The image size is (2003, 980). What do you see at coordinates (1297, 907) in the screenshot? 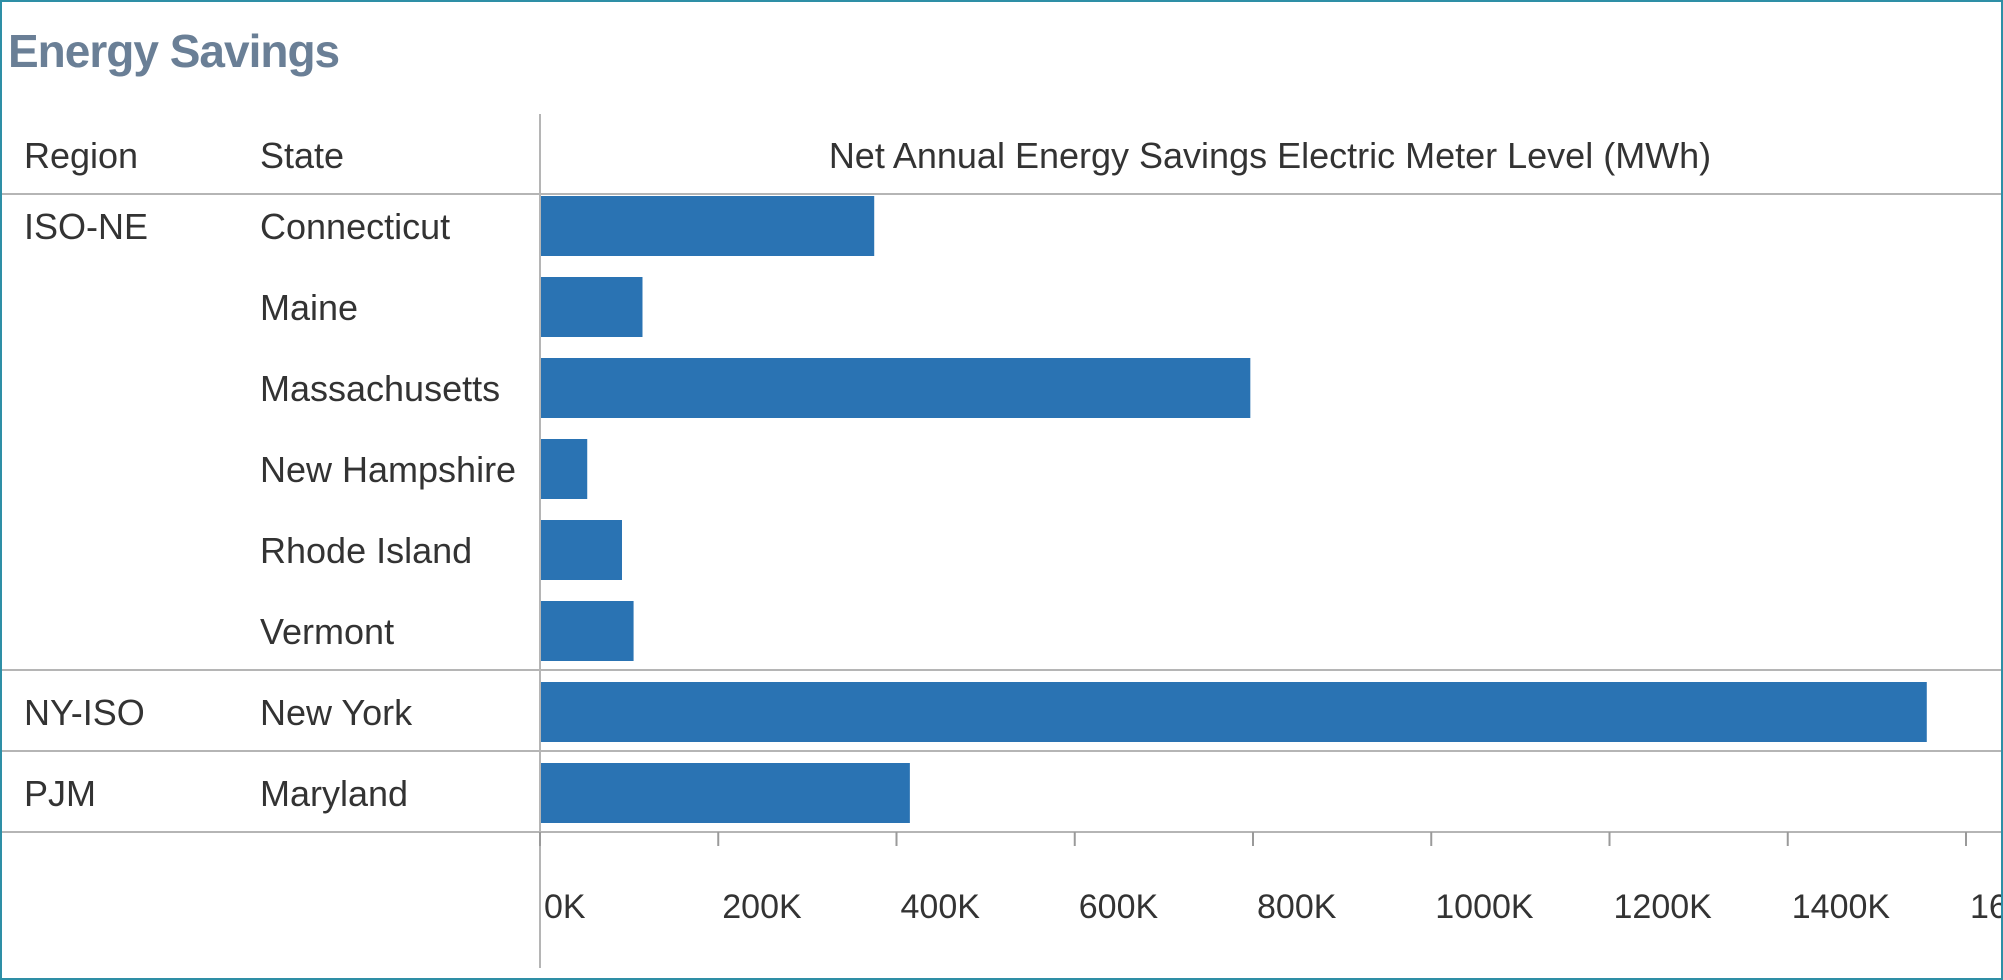
I see `x-tick-label-4: 800K` at bounding box center [1297, 907].